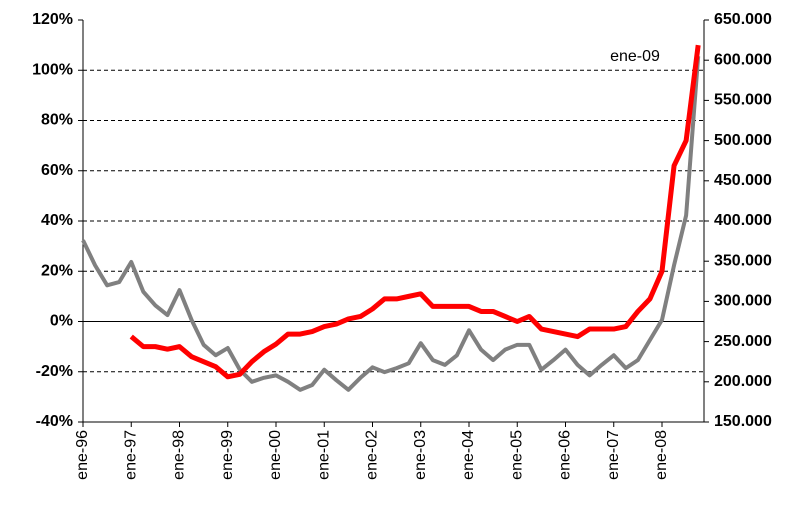 This screenshot has height=506, width=804. I want to click on x-tick-label: ene-08, so click(661, 455).